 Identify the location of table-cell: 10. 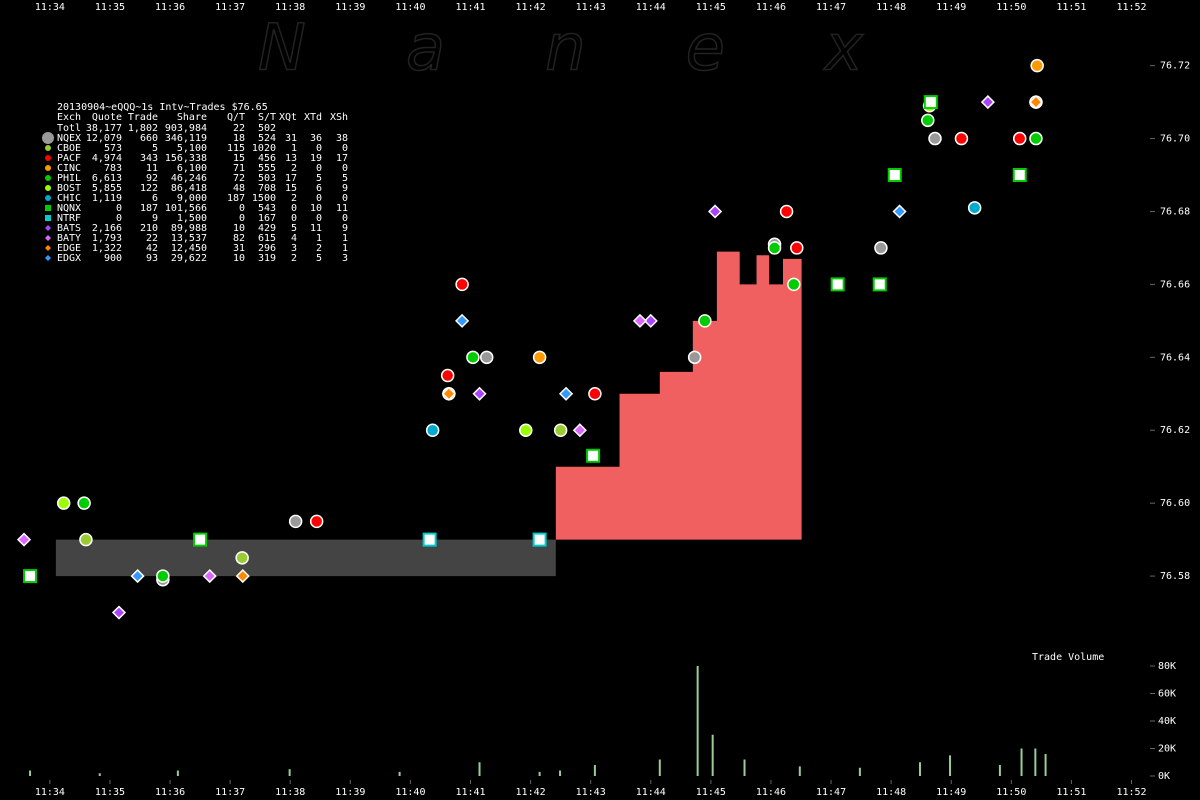
(239, 258).